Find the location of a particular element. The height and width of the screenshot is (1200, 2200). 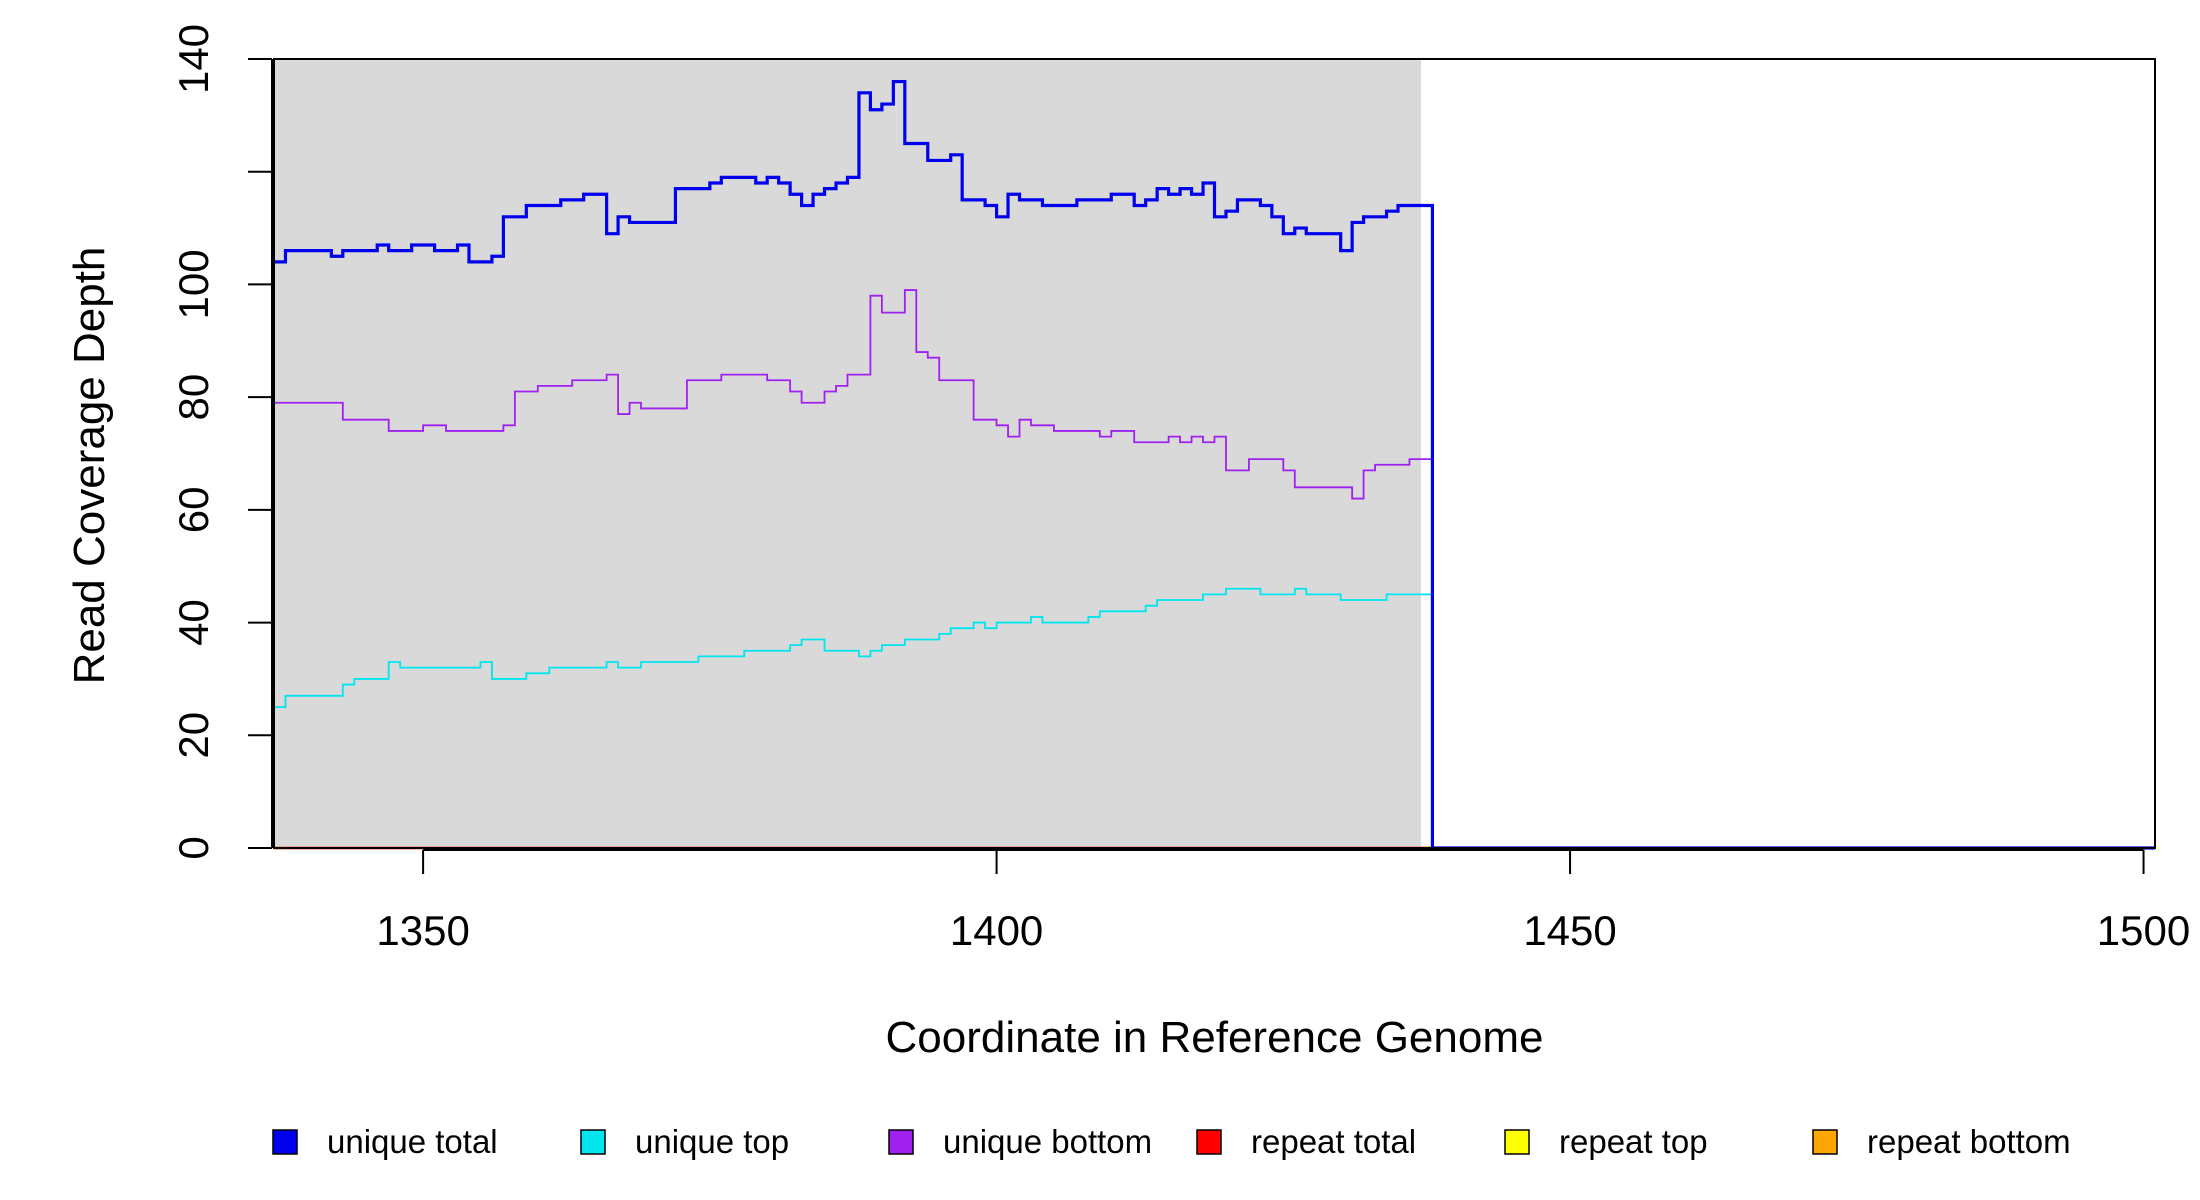

legend-label-unique-total: unique total is located at coordinates (412, 1141).